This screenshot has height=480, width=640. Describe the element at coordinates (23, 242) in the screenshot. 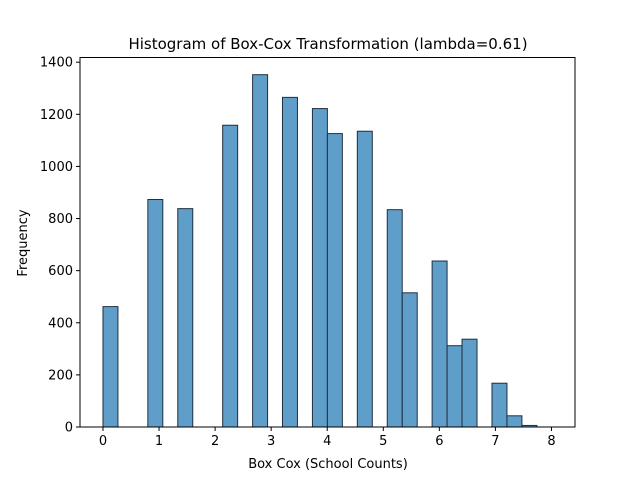

I see `y-axis-label: Frequency` at that location.